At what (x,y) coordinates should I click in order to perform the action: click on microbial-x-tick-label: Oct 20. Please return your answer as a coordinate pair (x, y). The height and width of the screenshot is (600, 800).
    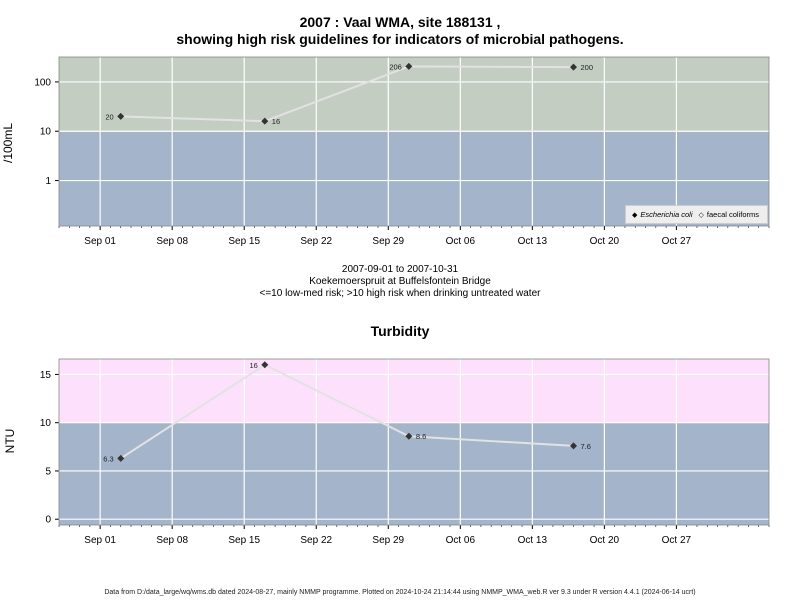
    Looking at the image, I should click on (605, 241).